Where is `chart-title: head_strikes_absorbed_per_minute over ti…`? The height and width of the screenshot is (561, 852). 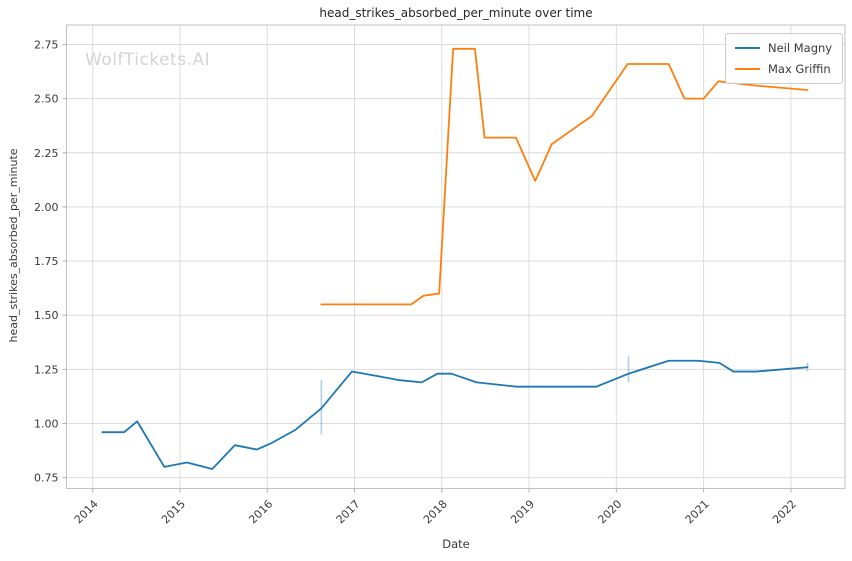
chart-title: head_strikes_absorbed_per_minute over ti… is located at coordinates (456, 13).